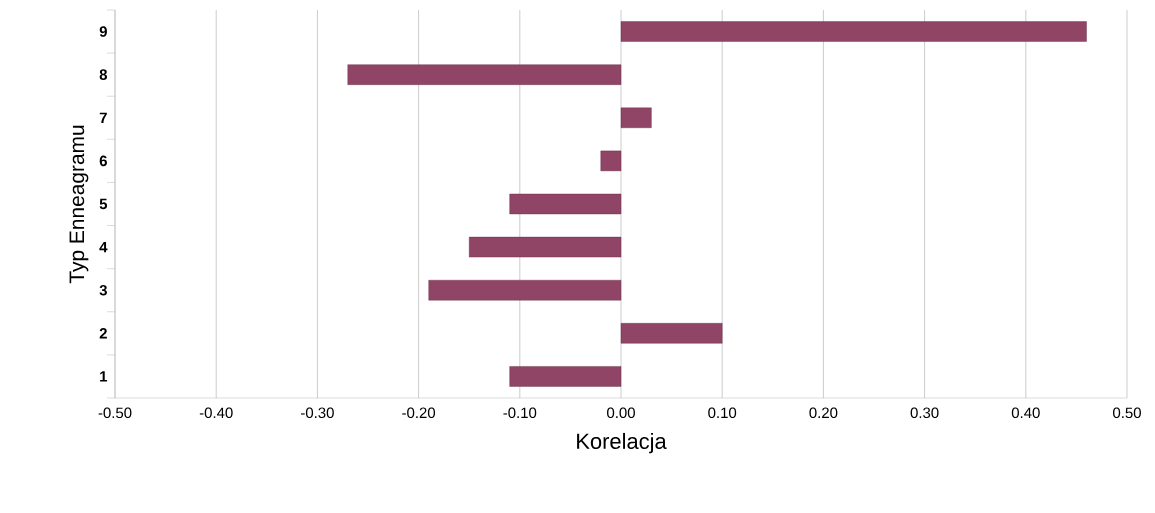 The height and width of the screenshot is (513, 1155). I want to click on y-tick-label: 8, so click(103, 74).